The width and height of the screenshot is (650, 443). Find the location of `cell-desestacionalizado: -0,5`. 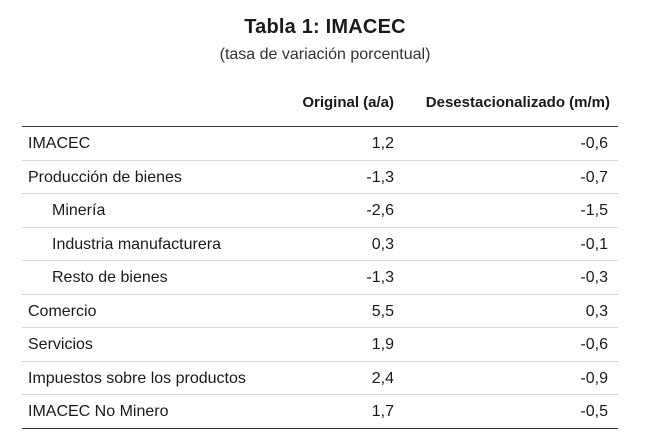

cell-desestacionalizado: -0,5 is located at coordinates (594, 411).